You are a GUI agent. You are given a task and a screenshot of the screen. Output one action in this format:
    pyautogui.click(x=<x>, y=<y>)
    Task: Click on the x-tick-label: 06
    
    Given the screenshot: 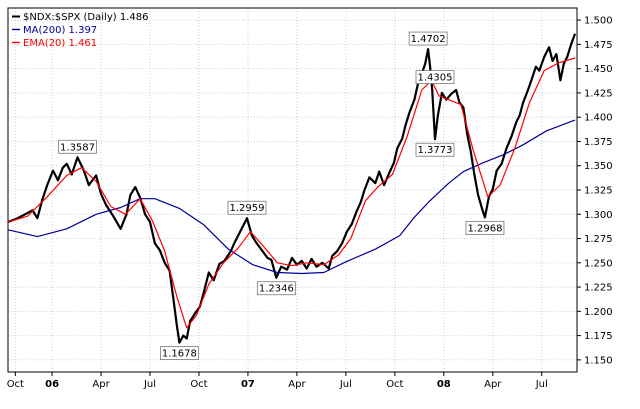 What is the action you would take?
    pyautogui.click(x=52, y=384)
    